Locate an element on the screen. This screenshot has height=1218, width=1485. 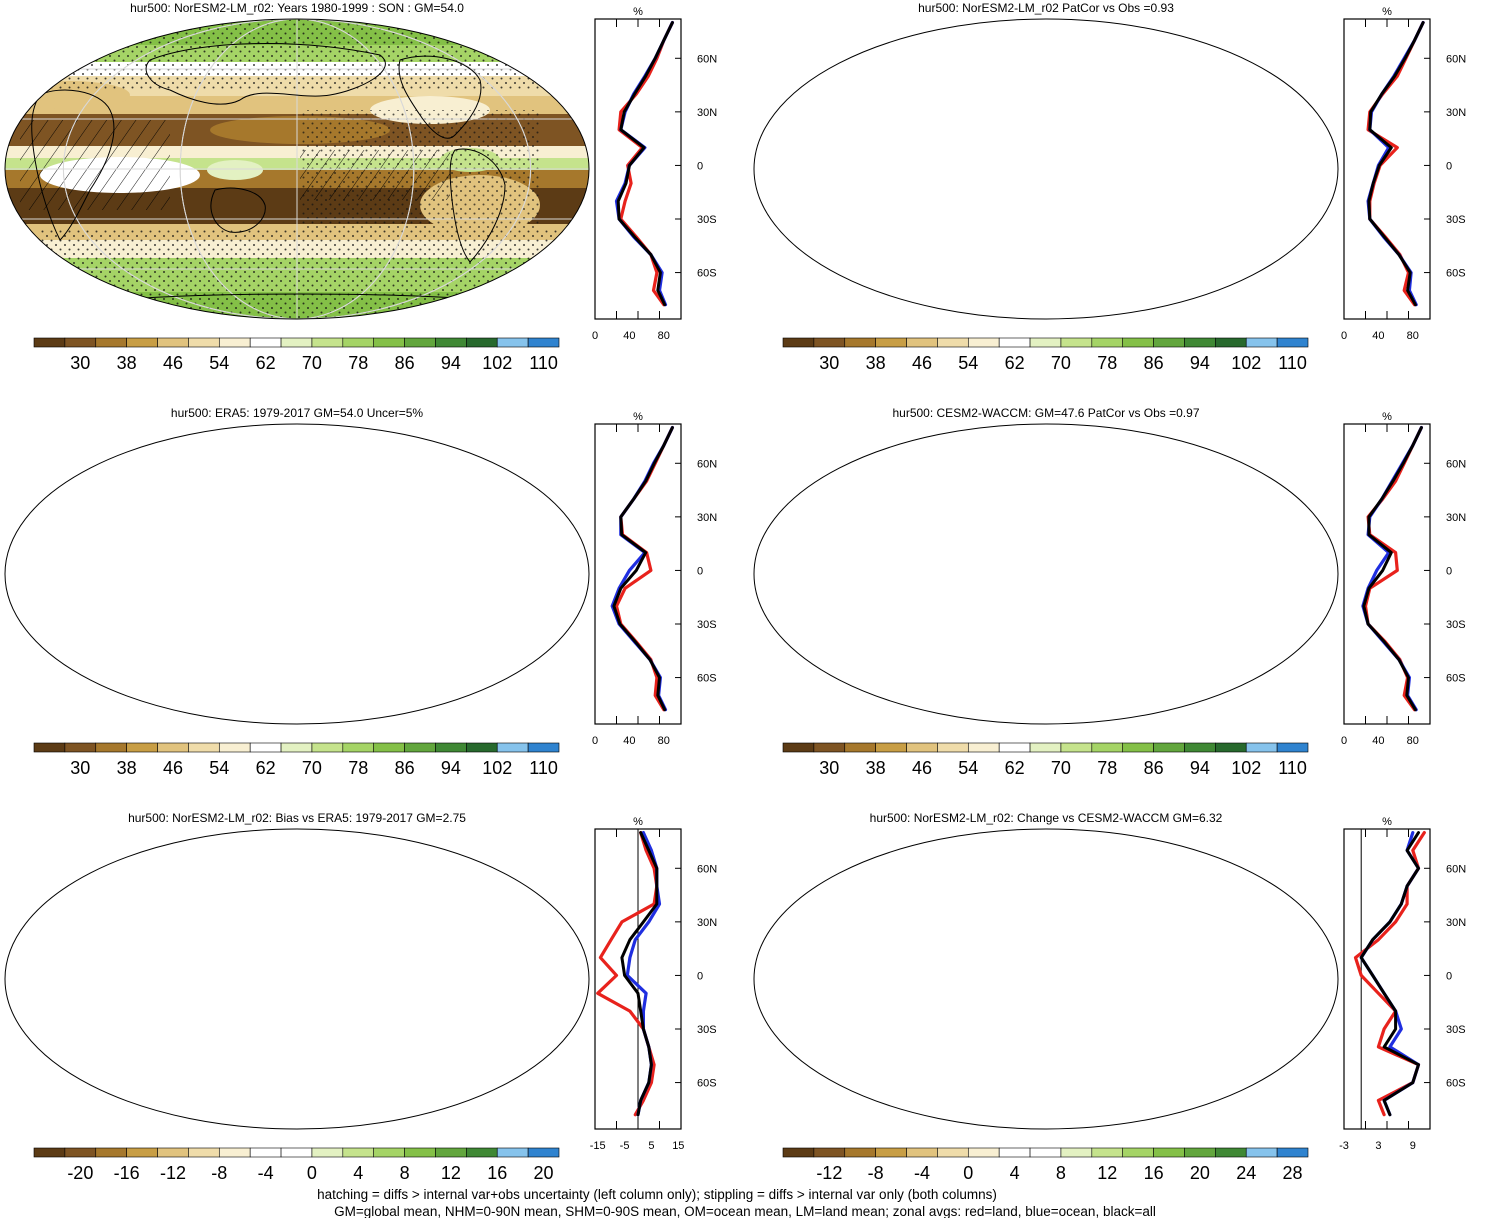
colorbar-label: -4 is located at coordinates (266, 1173).